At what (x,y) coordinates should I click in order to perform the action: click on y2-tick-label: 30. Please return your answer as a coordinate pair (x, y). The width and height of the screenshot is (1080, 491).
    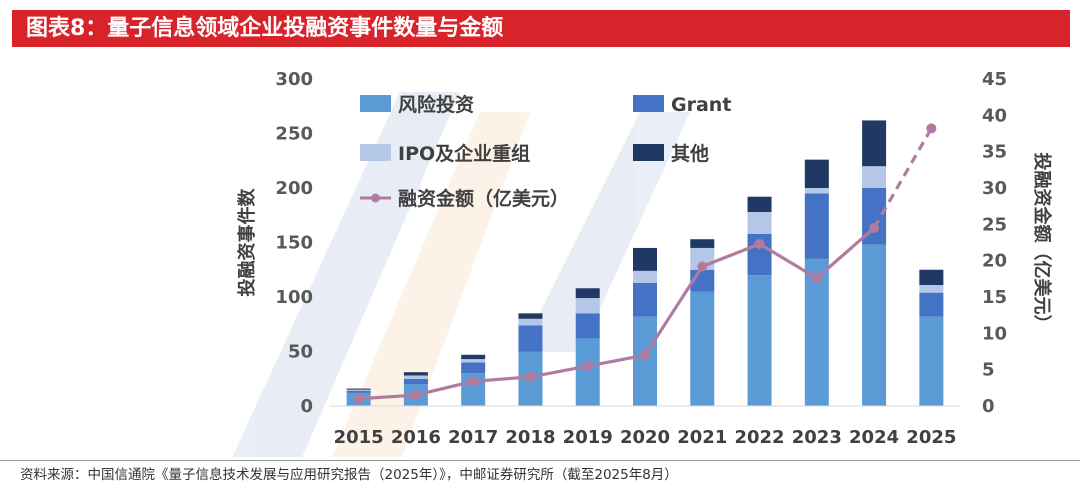
    Looking at the image, I should click on (994, 188).